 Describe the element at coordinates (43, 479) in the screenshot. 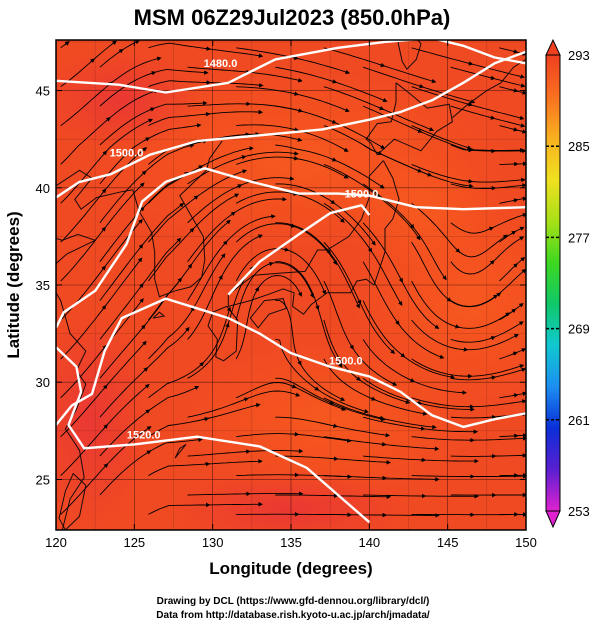

I see `y-tick-label: 25` at that location.